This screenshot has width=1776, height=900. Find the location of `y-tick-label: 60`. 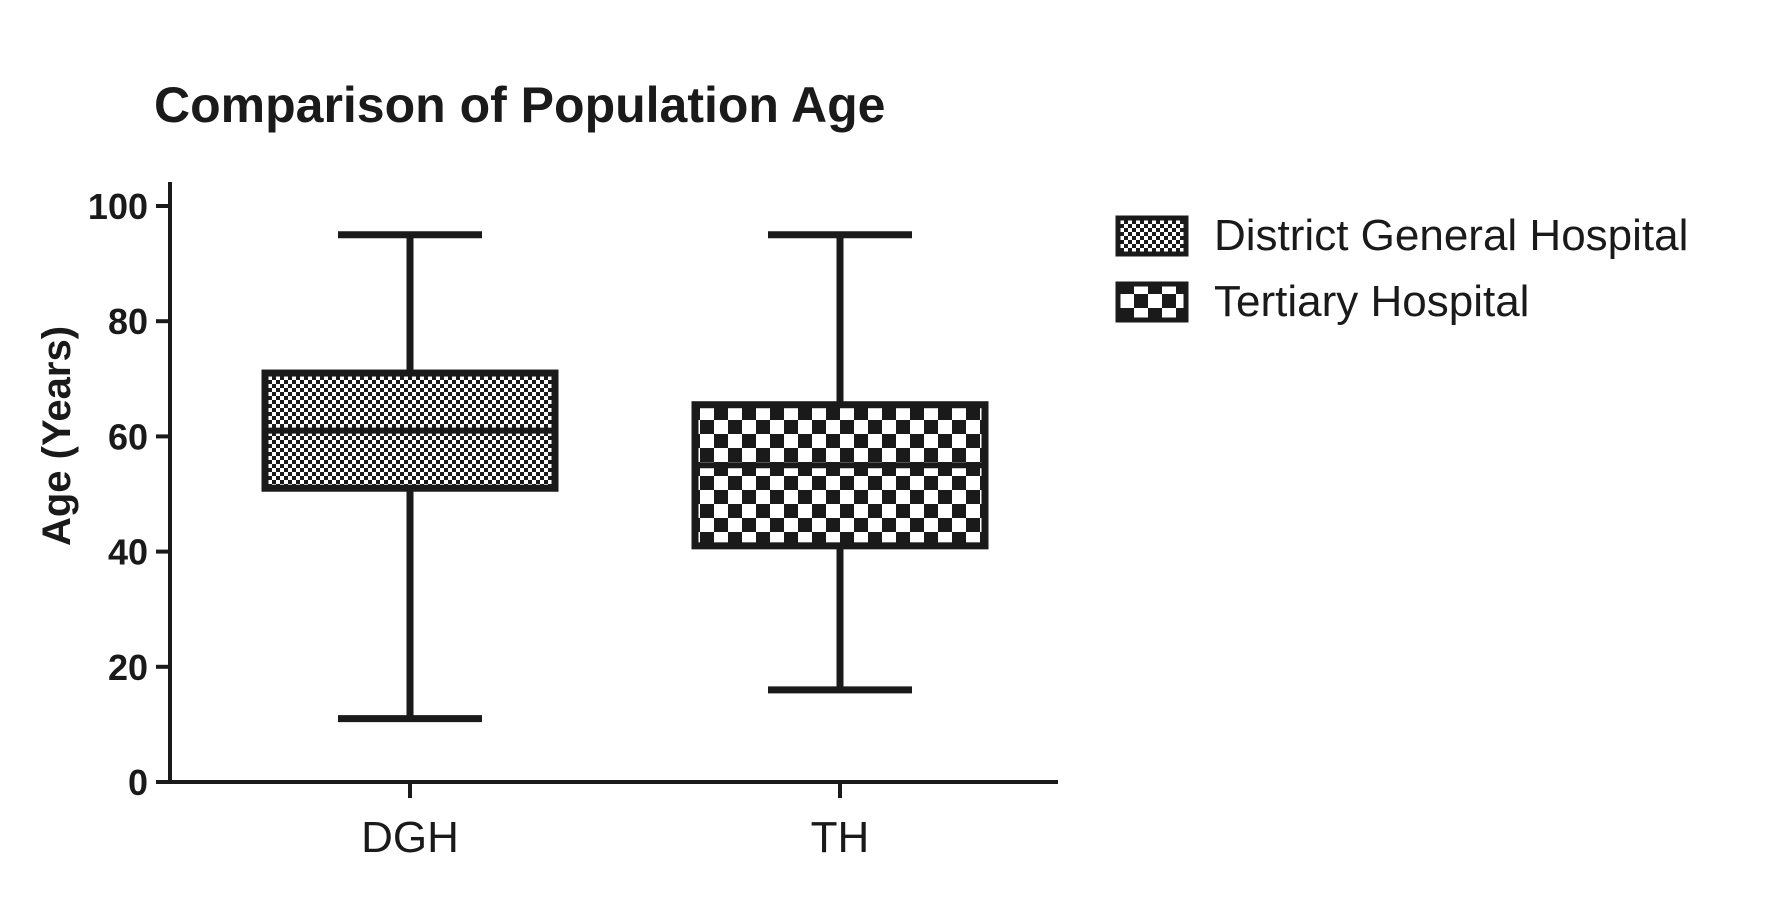

y-tick-label: 60 is located at coordinates (128, 436).